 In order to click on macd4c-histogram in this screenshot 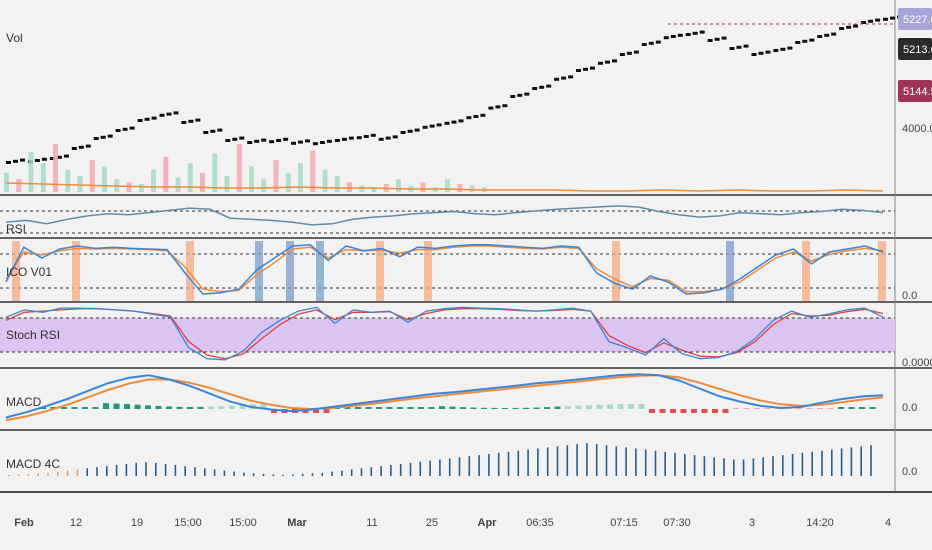, I will do `click(440, 460)`.